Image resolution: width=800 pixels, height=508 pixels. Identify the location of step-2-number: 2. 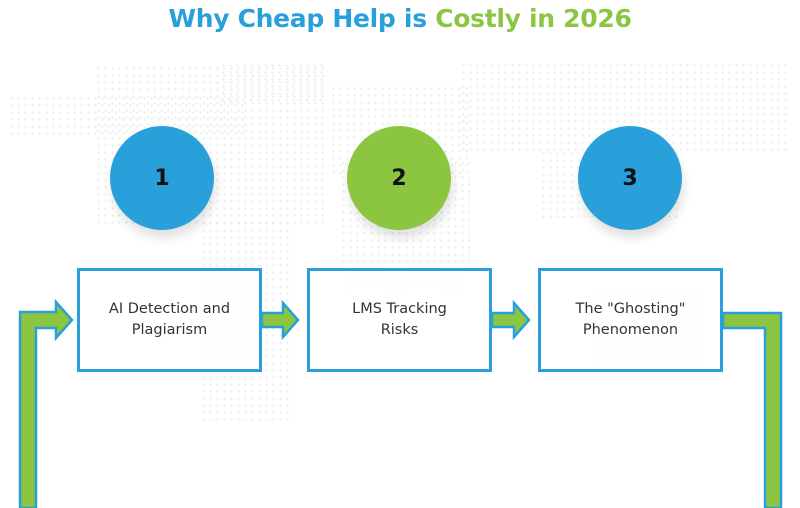
(399, 178).